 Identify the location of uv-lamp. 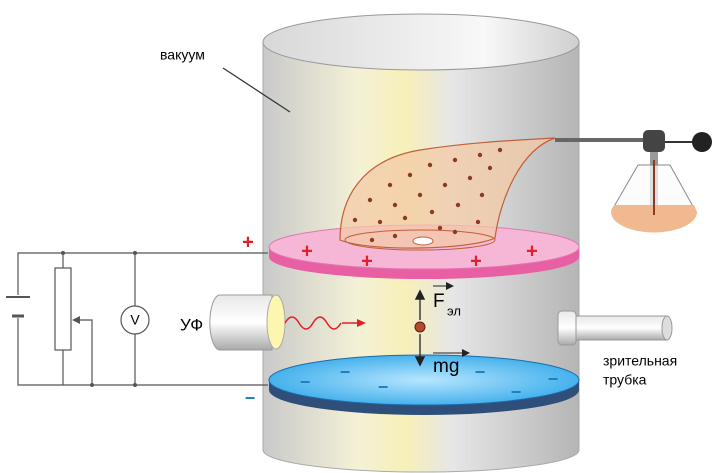
(287, 322).